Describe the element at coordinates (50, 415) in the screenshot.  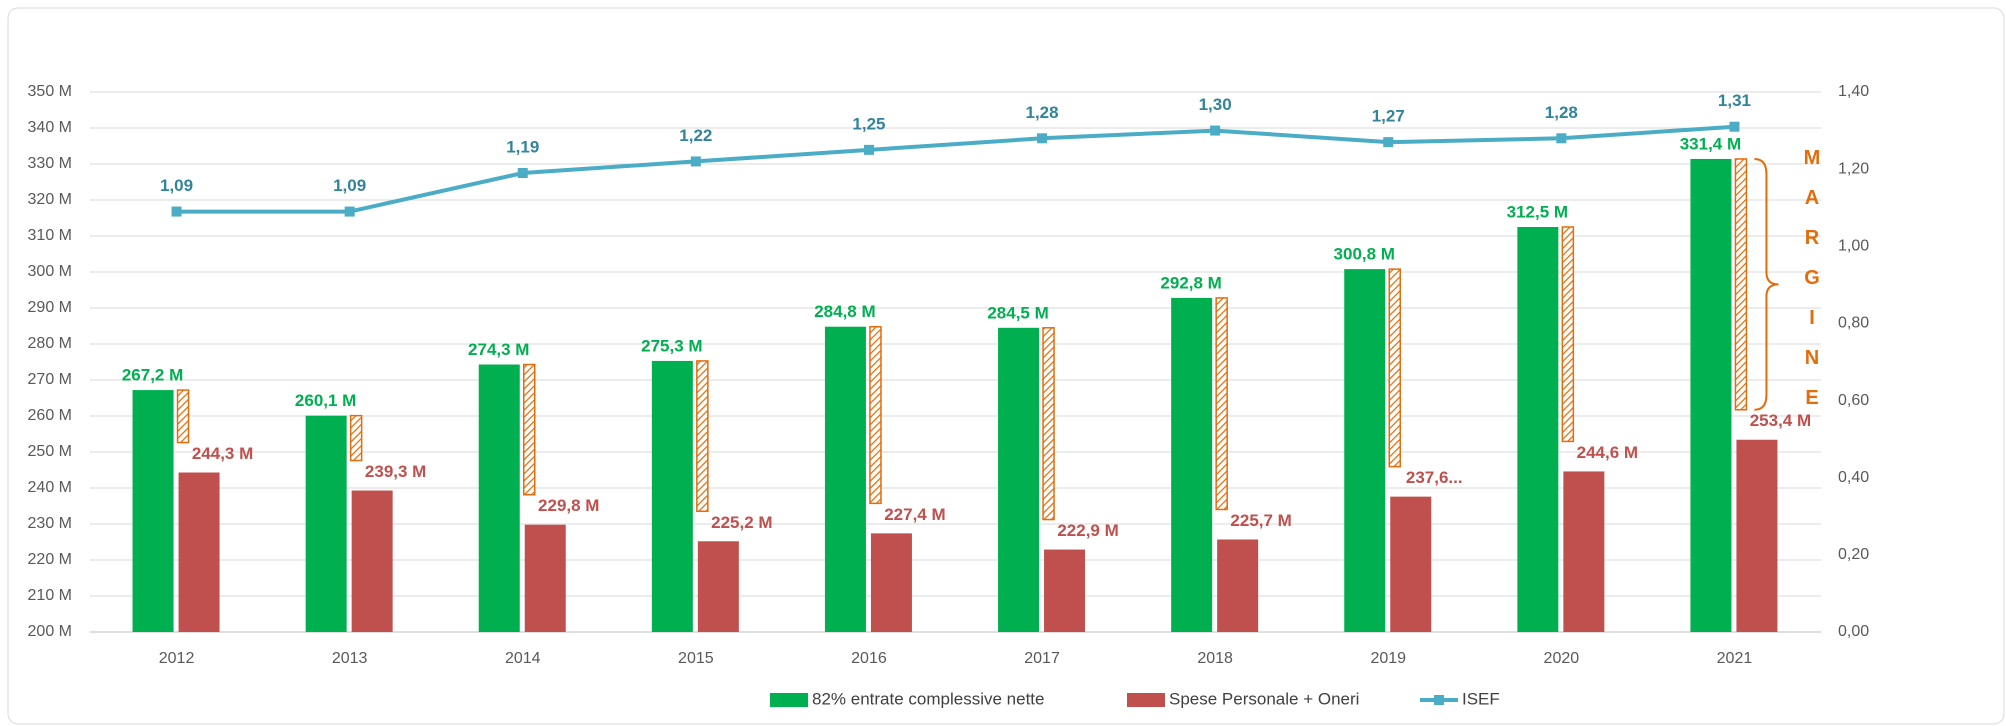
I see `y-tick-label: 260 M` at that location.